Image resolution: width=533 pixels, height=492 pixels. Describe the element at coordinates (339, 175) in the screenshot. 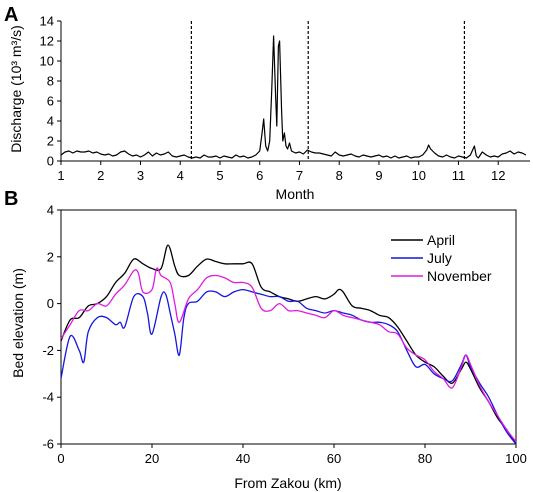

I see `x-tick-label: 8` at that location.